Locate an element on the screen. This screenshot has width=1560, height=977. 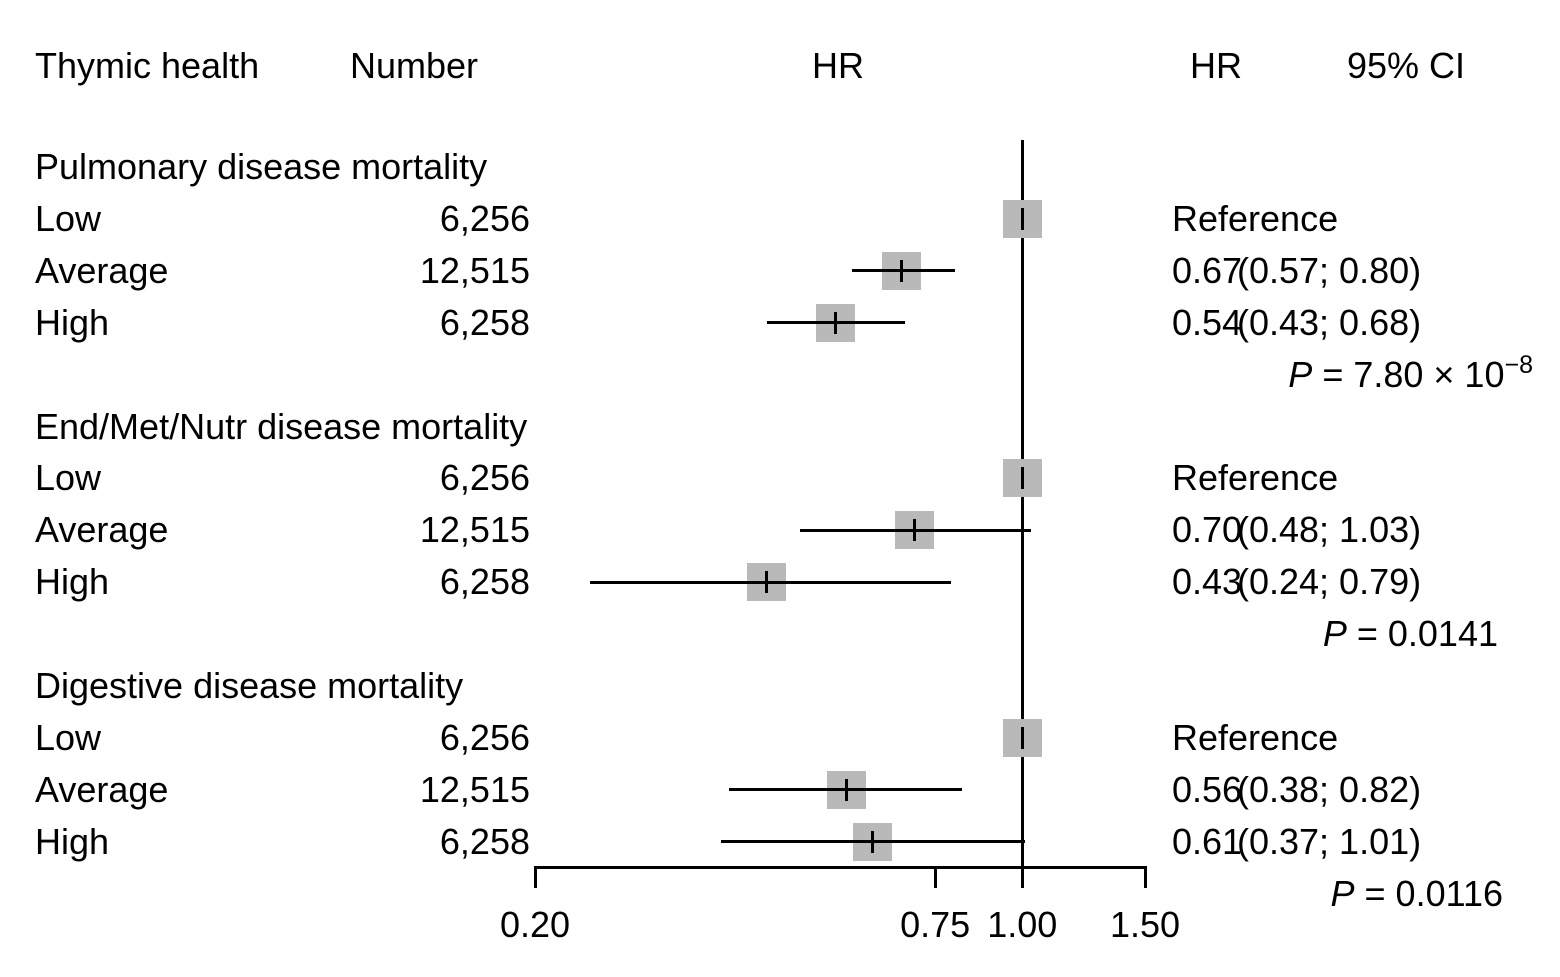
p-value: P = 7.80 × 10−8 is located at coordinates (1410, 373).